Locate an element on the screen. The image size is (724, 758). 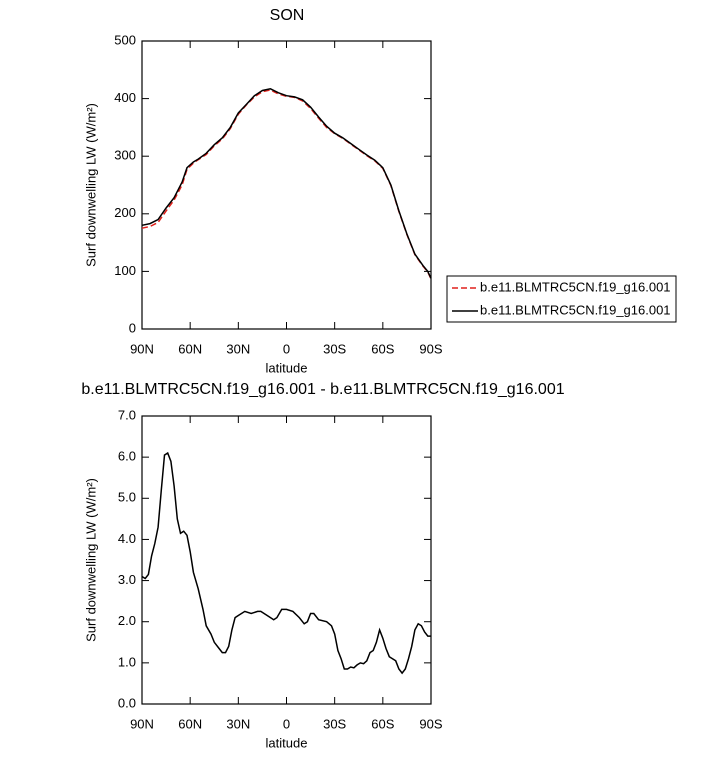
y-tick-label: 2.0 is located at coordinates (127, 620).